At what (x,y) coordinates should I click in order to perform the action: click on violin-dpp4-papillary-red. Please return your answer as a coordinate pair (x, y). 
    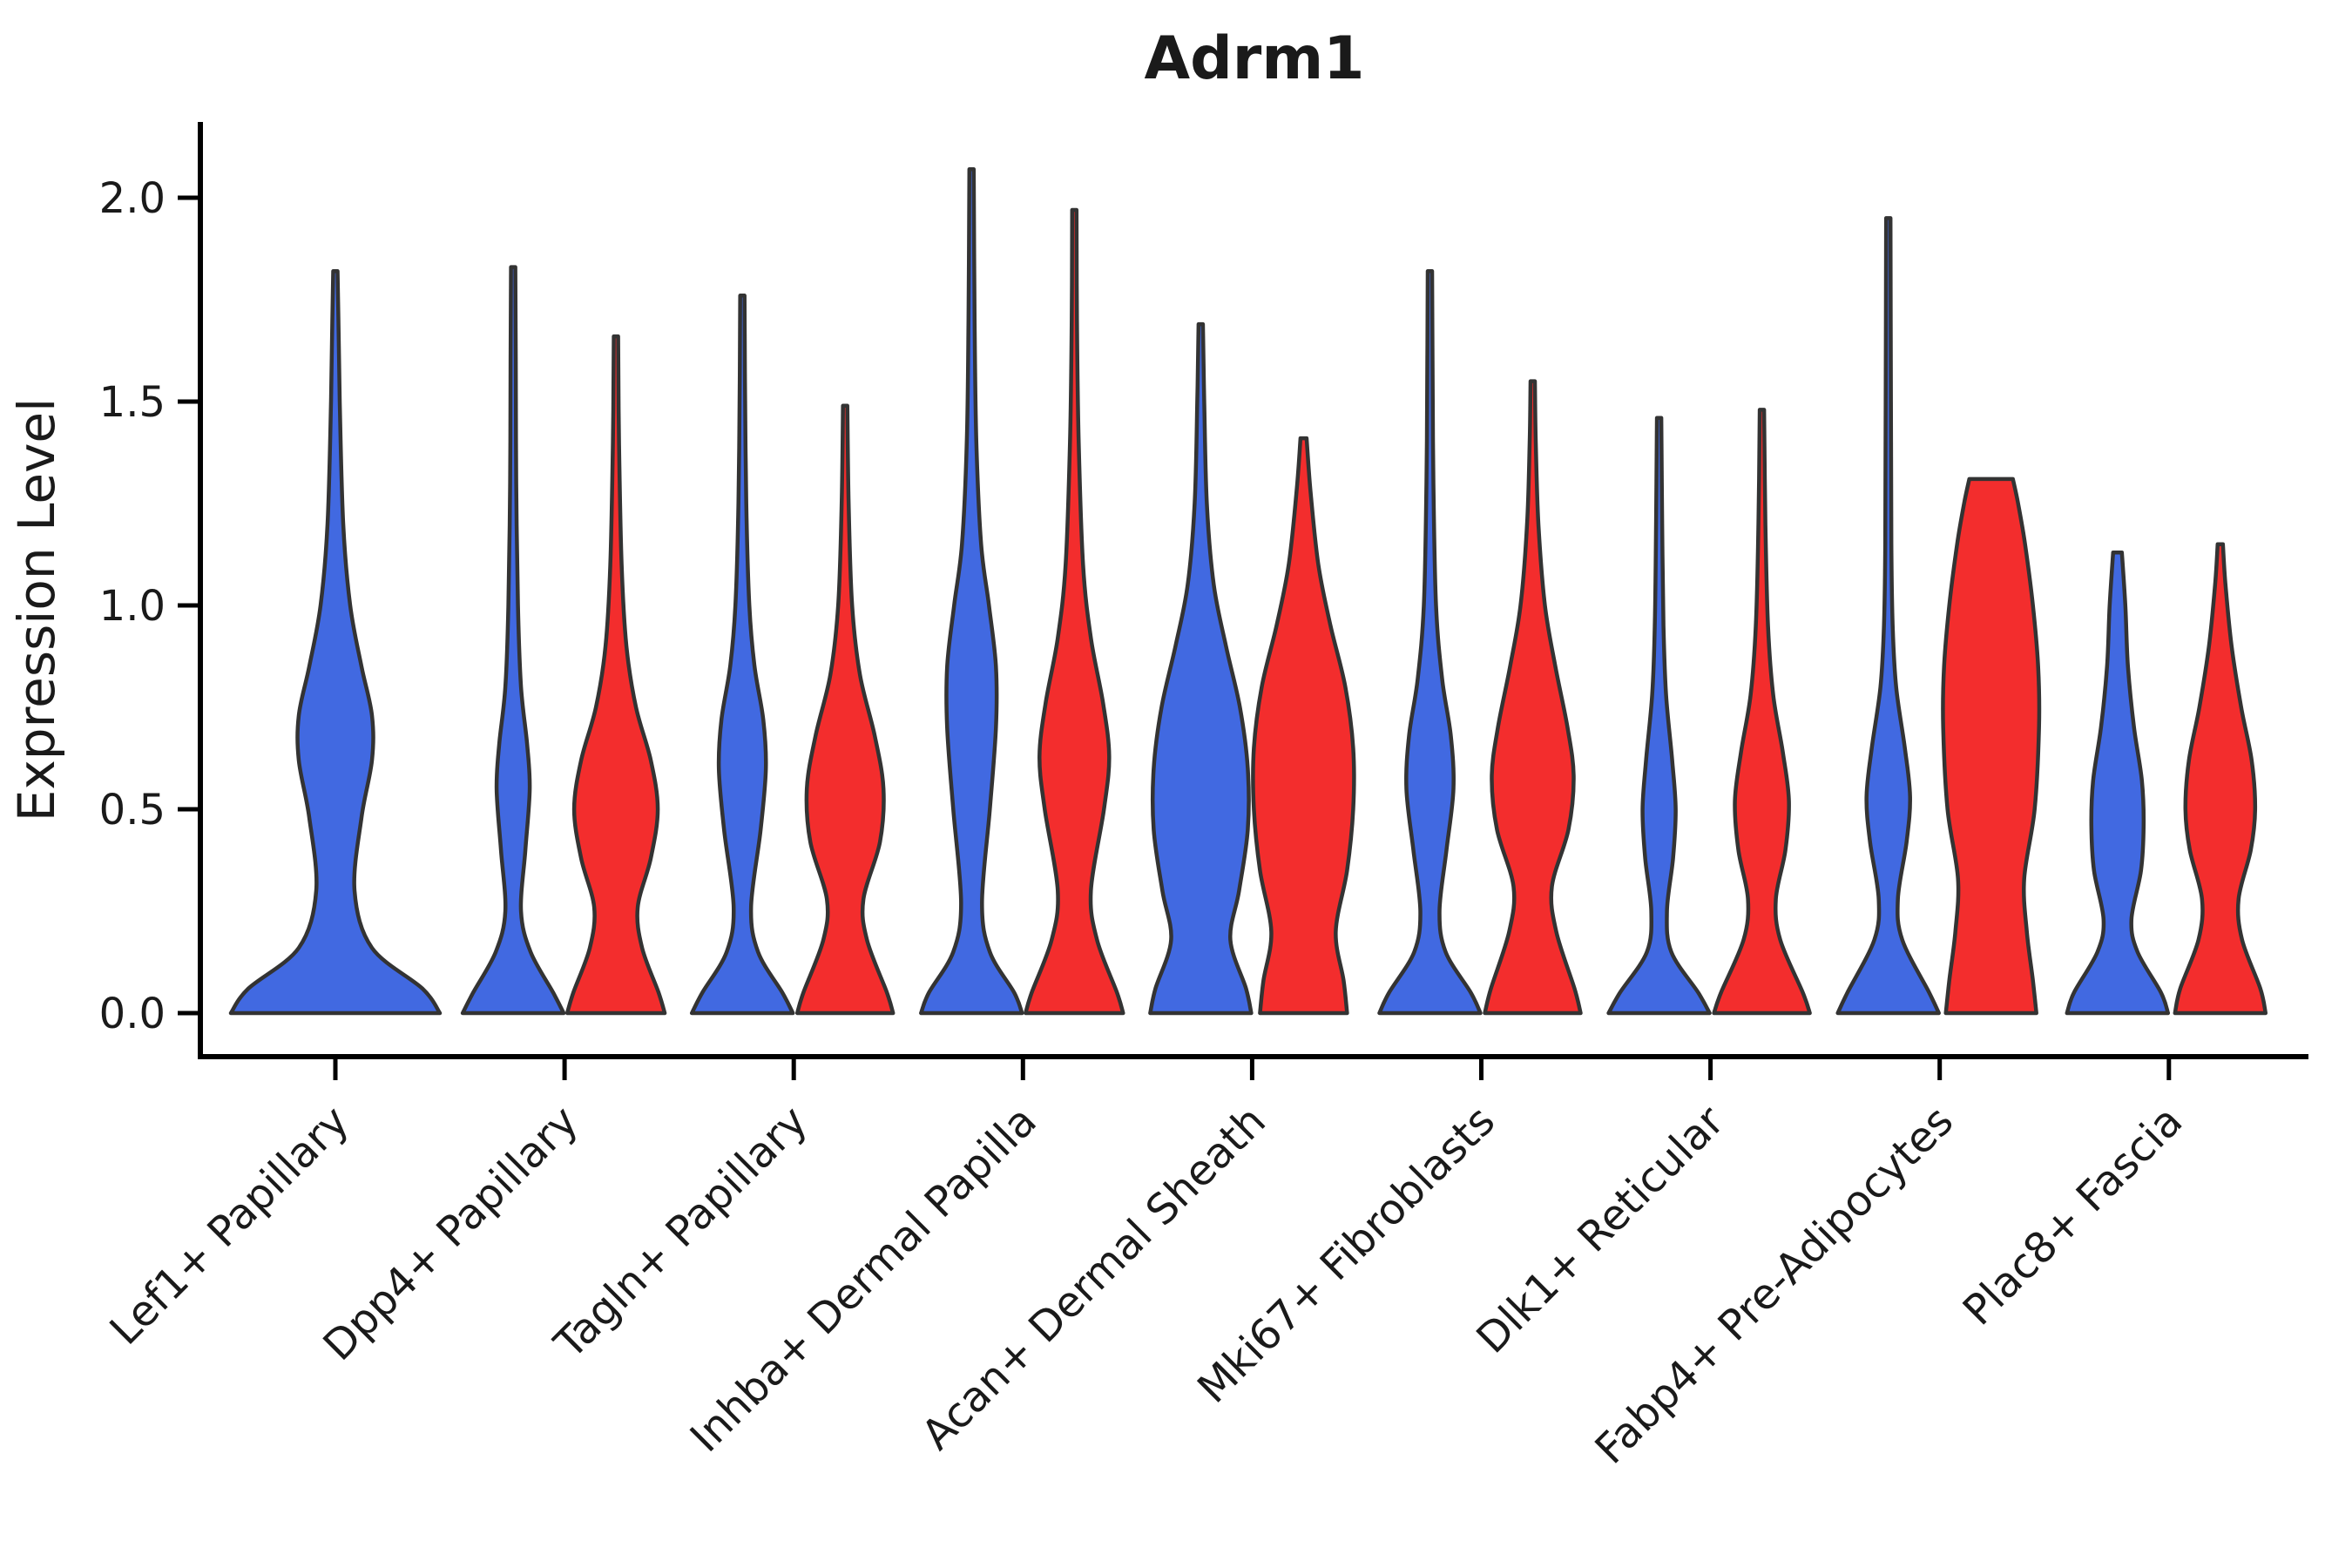
    Looking at the image, I should click on (615, 675).